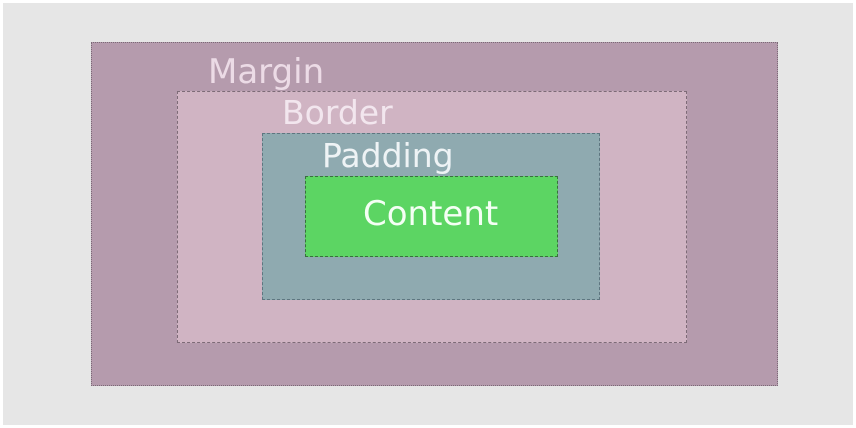 Image resolution: width=856 pixels, height=428 pixels. What do you see at coordinates (266, 72) in the screenshot?
I see `margin-label: Margin` at bounding box center [266, 72].